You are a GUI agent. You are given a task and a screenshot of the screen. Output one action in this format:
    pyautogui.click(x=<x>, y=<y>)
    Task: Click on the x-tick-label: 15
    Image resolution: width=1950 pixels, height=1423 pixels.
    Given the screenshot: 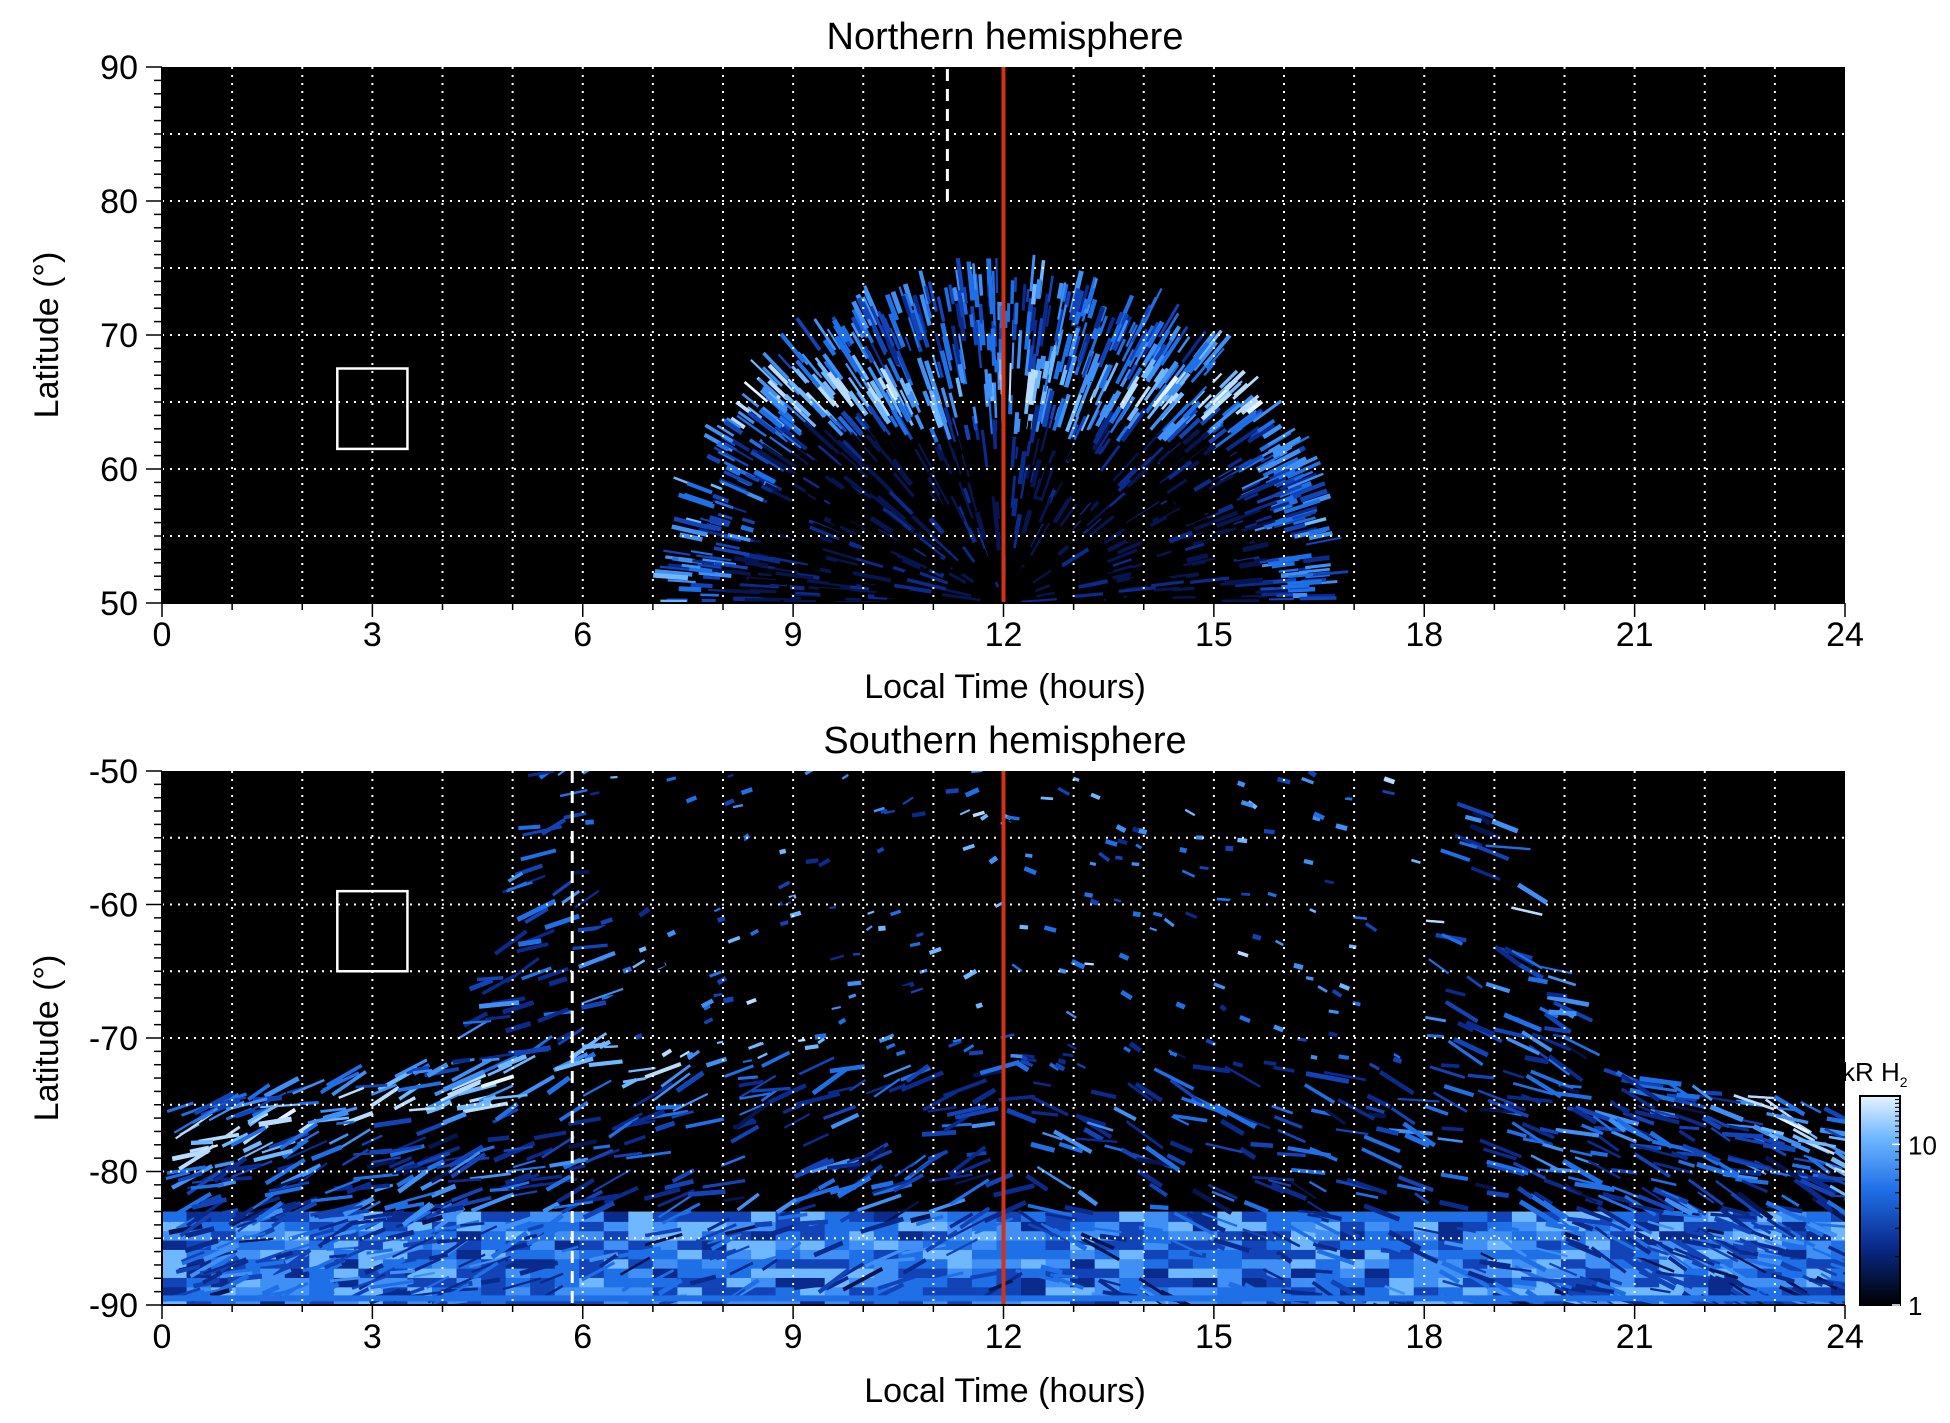 What is the action you would take?
    pyautogui.click(x=1214, y=635)
    